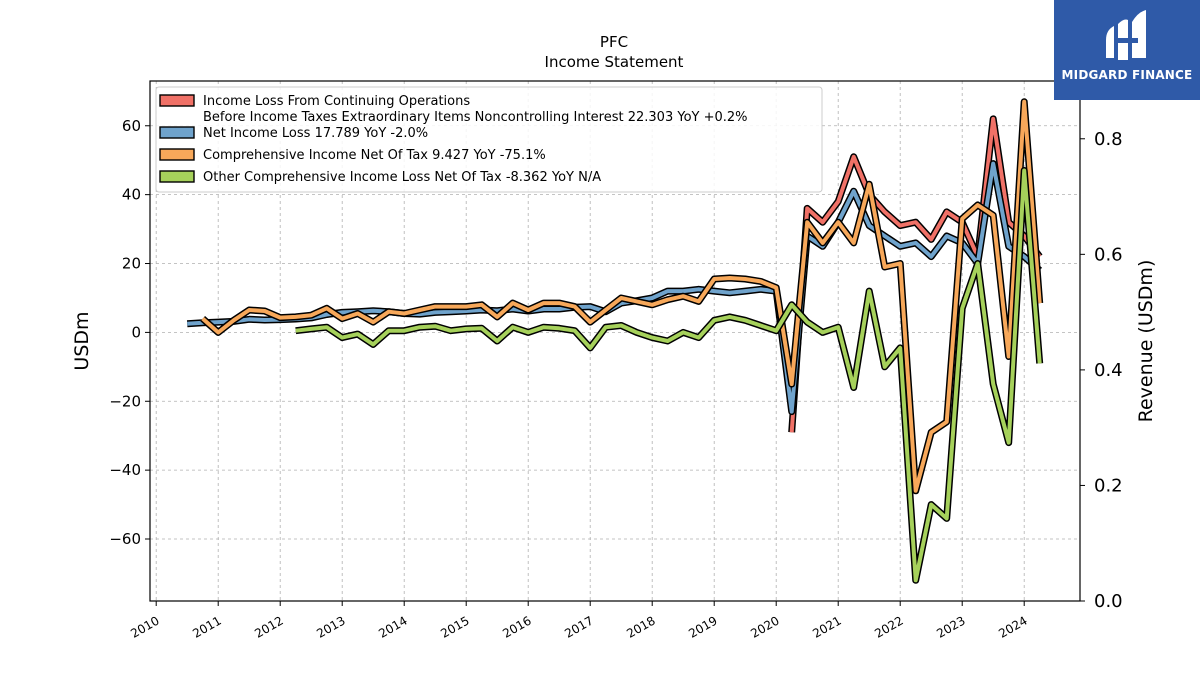  Describe the element at coordinates (131, 195) in the screenshot. I see `y-tick-label: 40` at that location.